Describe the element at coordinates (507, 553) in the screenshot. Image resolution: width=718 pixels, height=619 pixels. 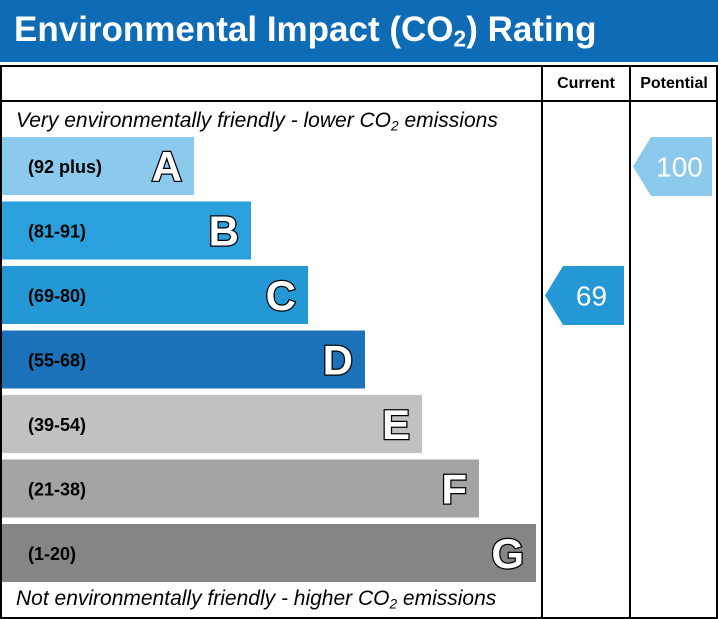
I see `band-letter-g: G` at that location.